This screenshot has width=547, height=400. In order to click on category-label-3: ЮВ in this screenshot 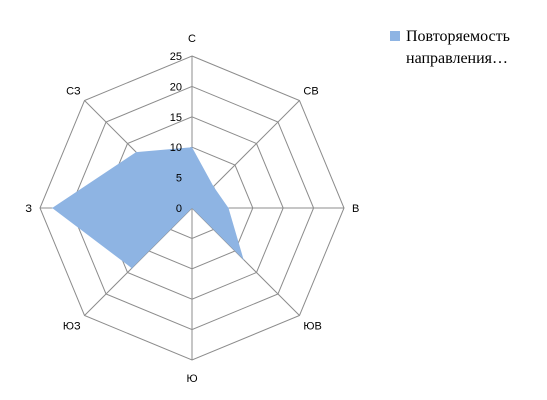, I will do `click(312, 326)`.